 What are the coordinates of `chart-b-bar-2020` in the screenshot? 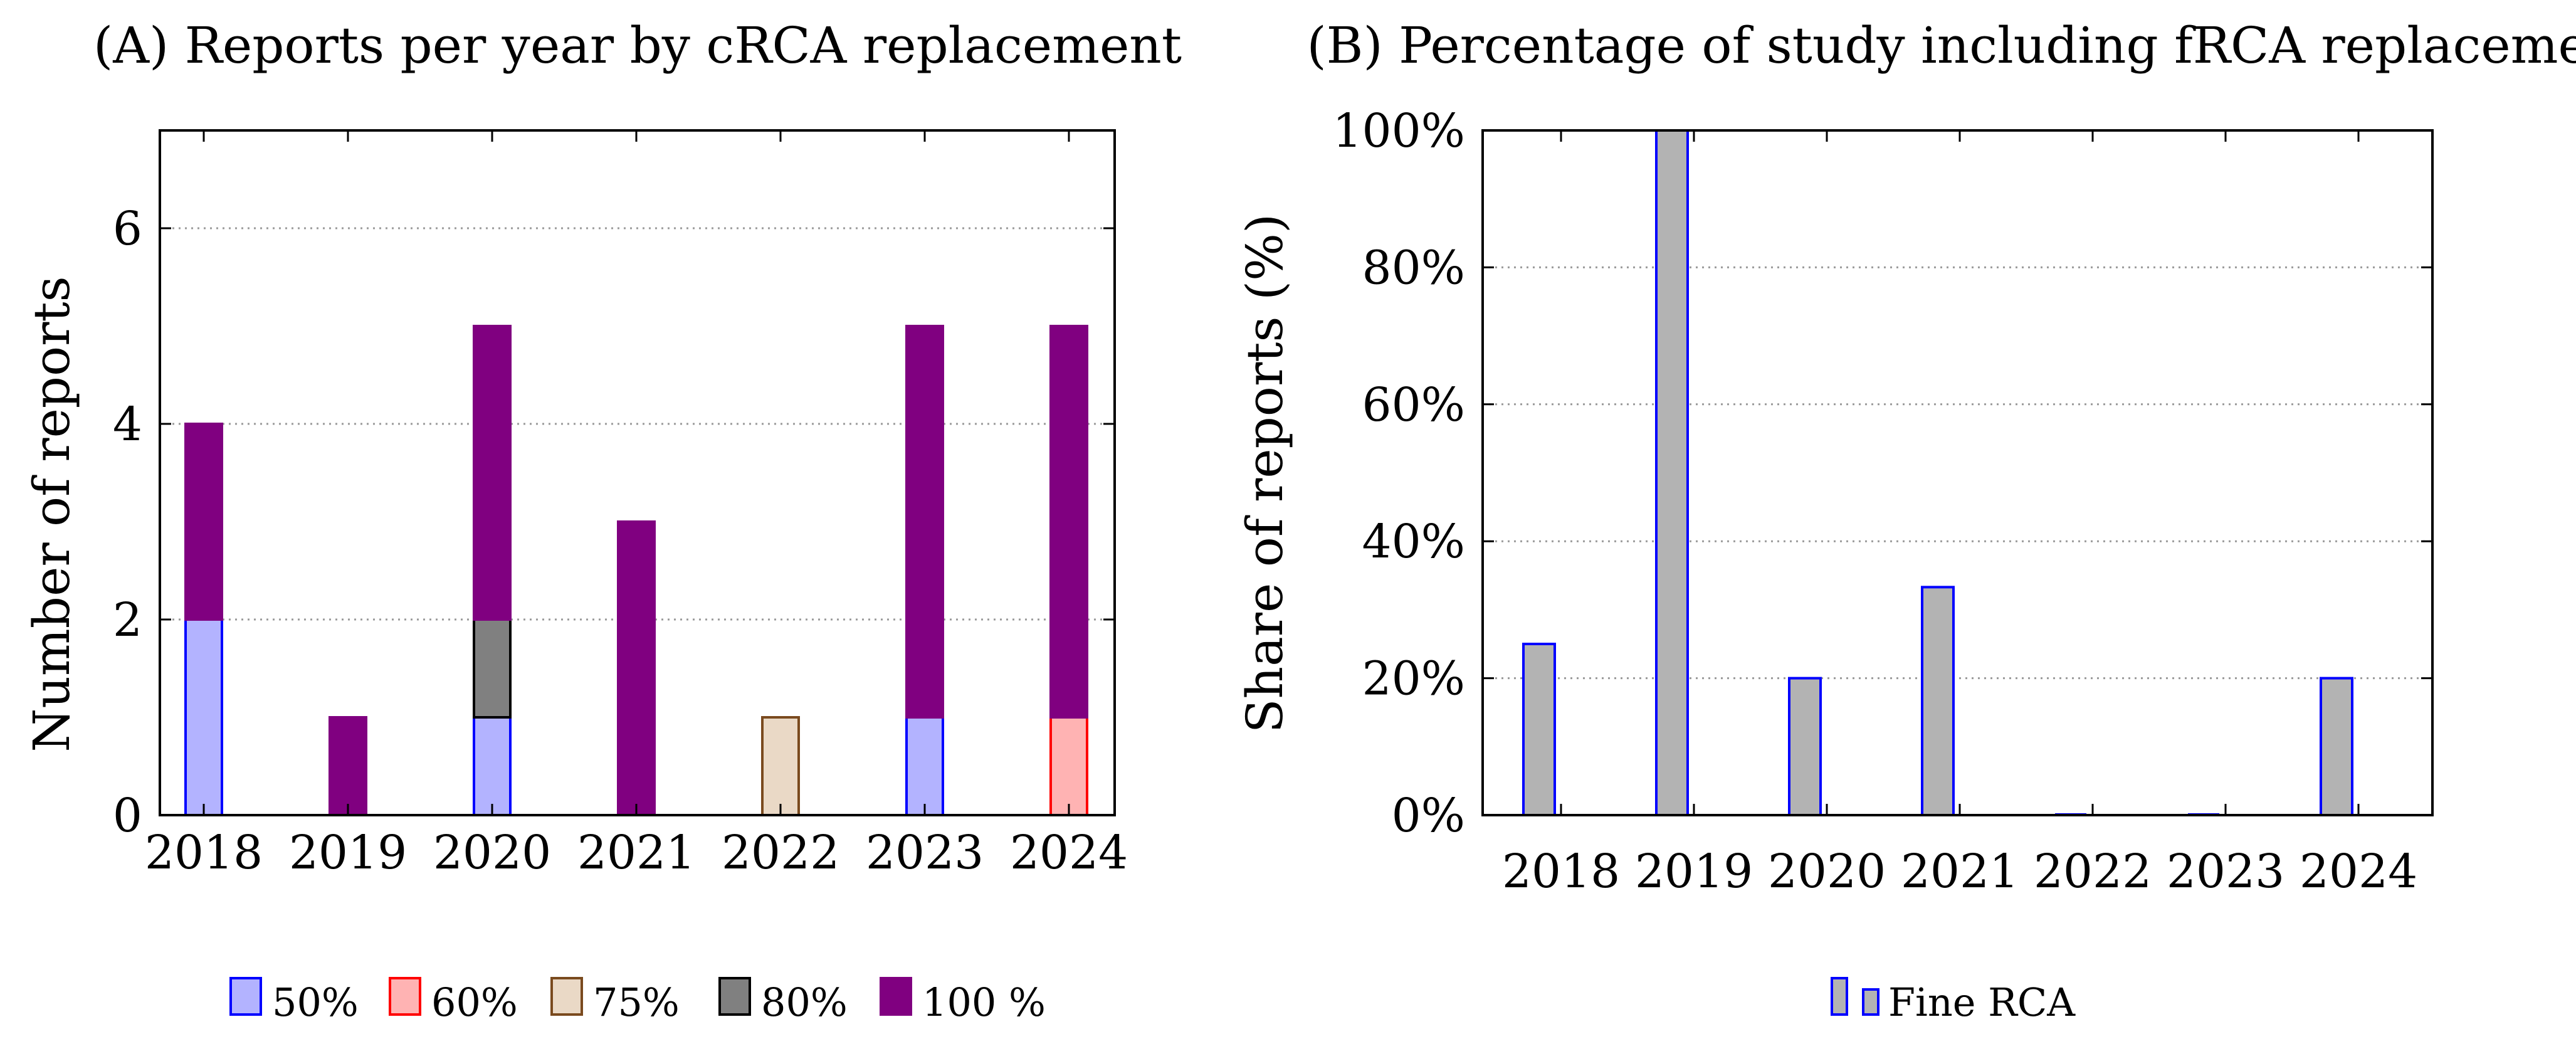 It's located at (1805, 747).